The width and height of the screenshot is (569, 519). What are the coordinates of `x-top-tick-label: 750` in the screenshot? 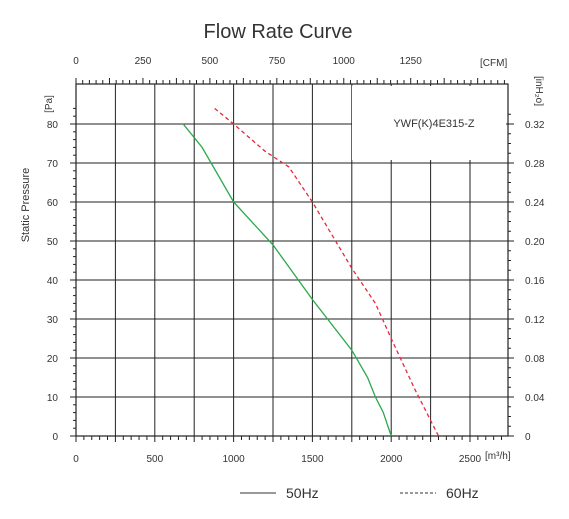 It's located at (276, 61).